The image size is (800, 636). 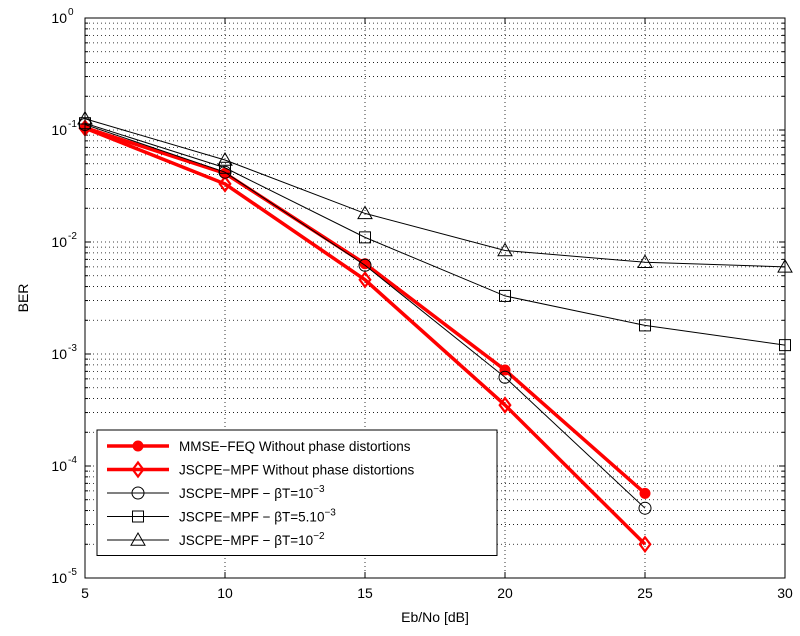 What do you see at coordinates (252, 492) in the screenshot?
I see `legend-label: JSCPE−MPF − βT=10−3` at bounding box center [252, 492].